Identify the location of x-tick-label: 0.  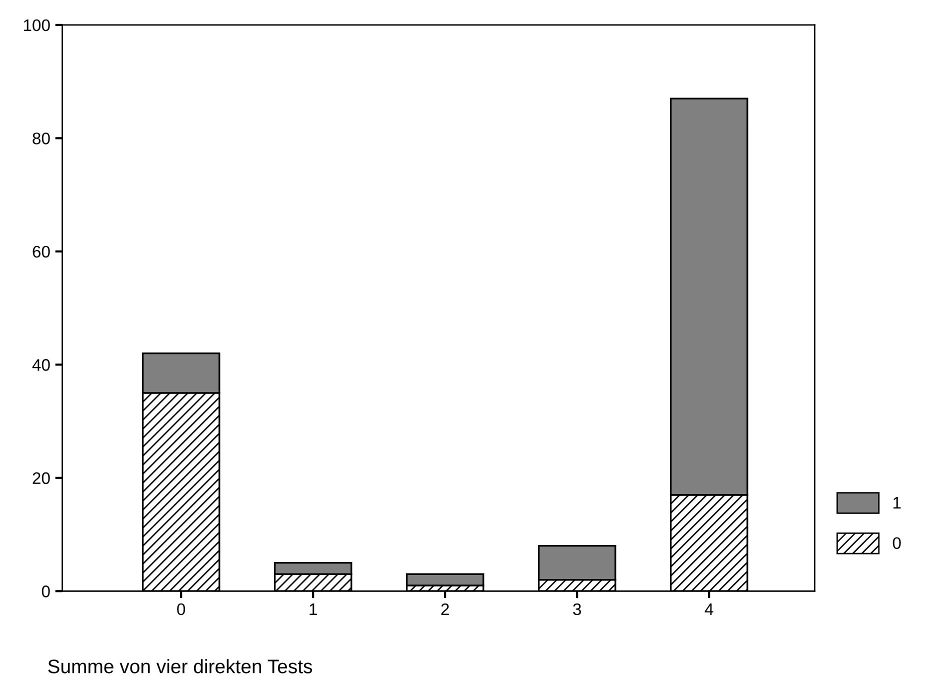
(181, 609).